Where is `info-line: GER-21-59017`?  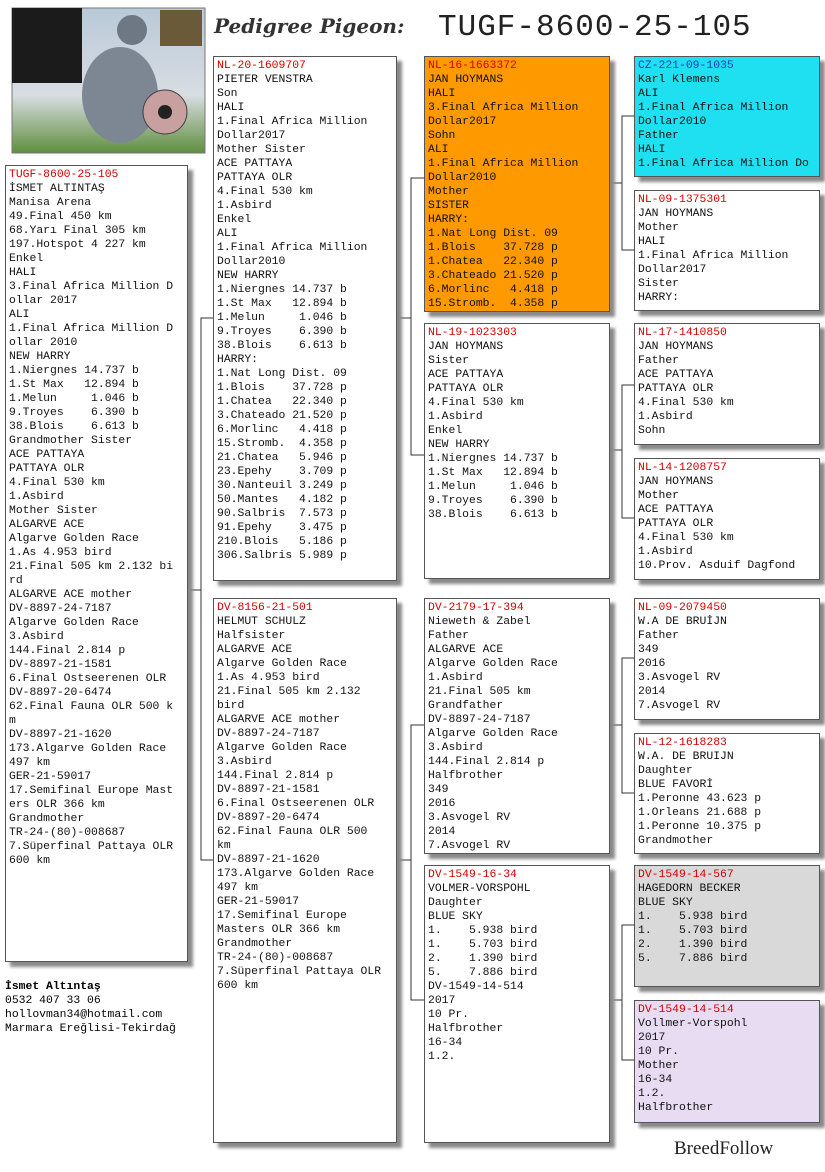
info-line: GER-21-59017 is located at coordinates (258, 902).